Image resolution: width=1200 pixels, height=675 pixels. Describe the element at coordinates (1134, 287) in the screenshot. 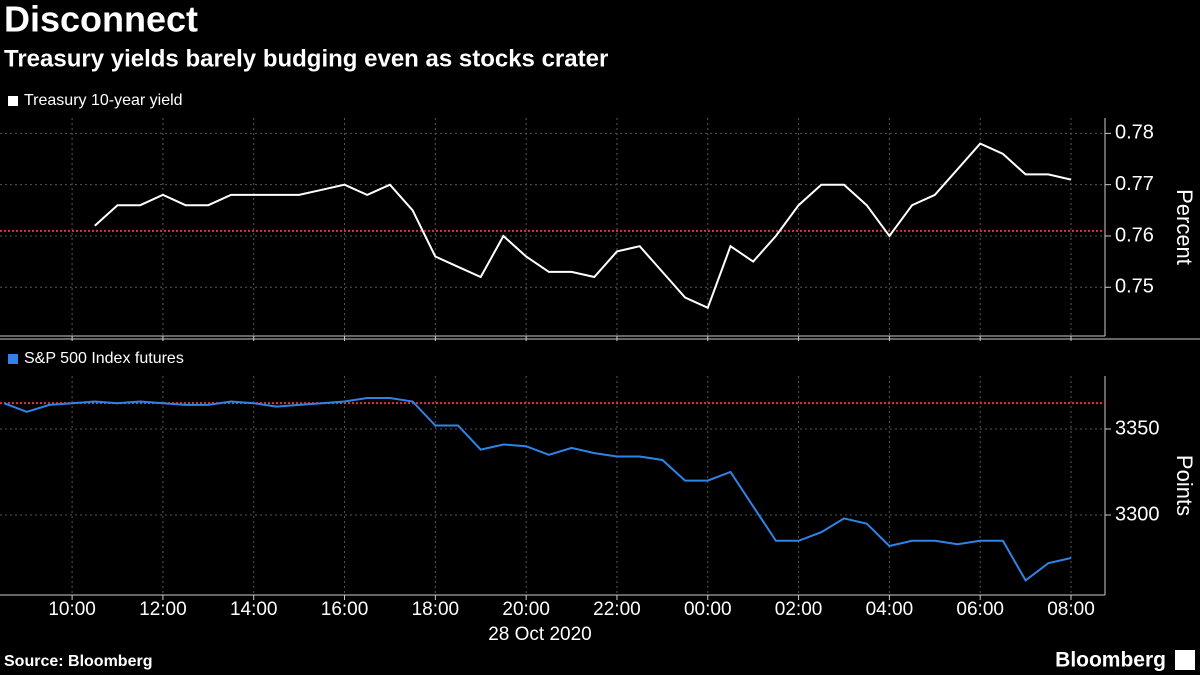

I see `y-tick-label: 0.75` at that location.